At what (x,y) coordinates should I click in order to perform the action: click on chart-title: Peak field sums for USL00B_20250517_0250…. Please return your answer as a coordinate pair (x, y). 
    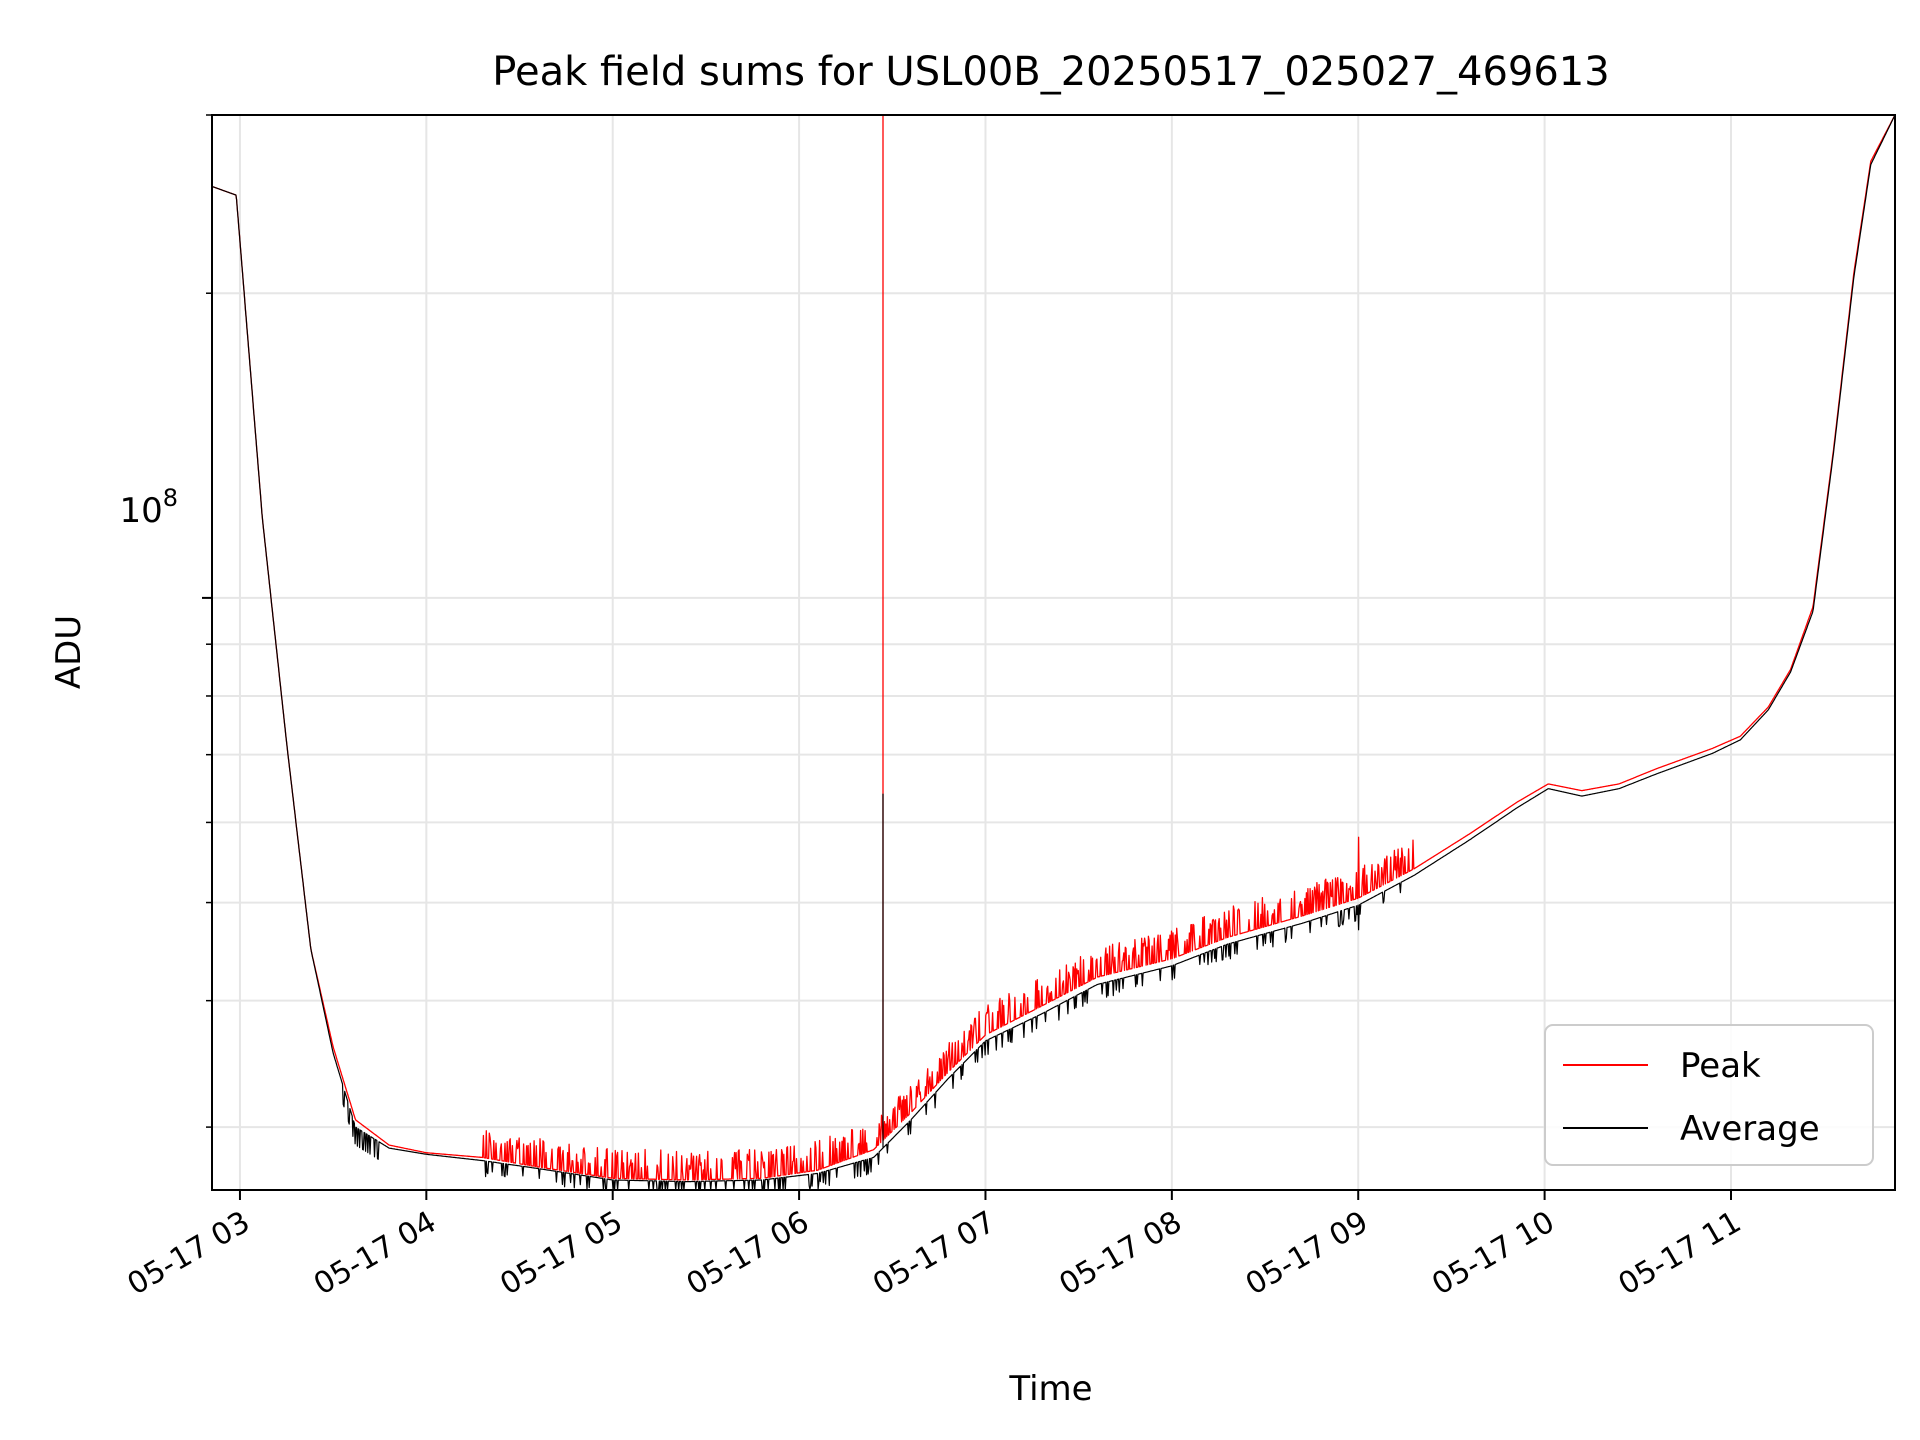
    Looking at the image, I should click on (1050, 72).